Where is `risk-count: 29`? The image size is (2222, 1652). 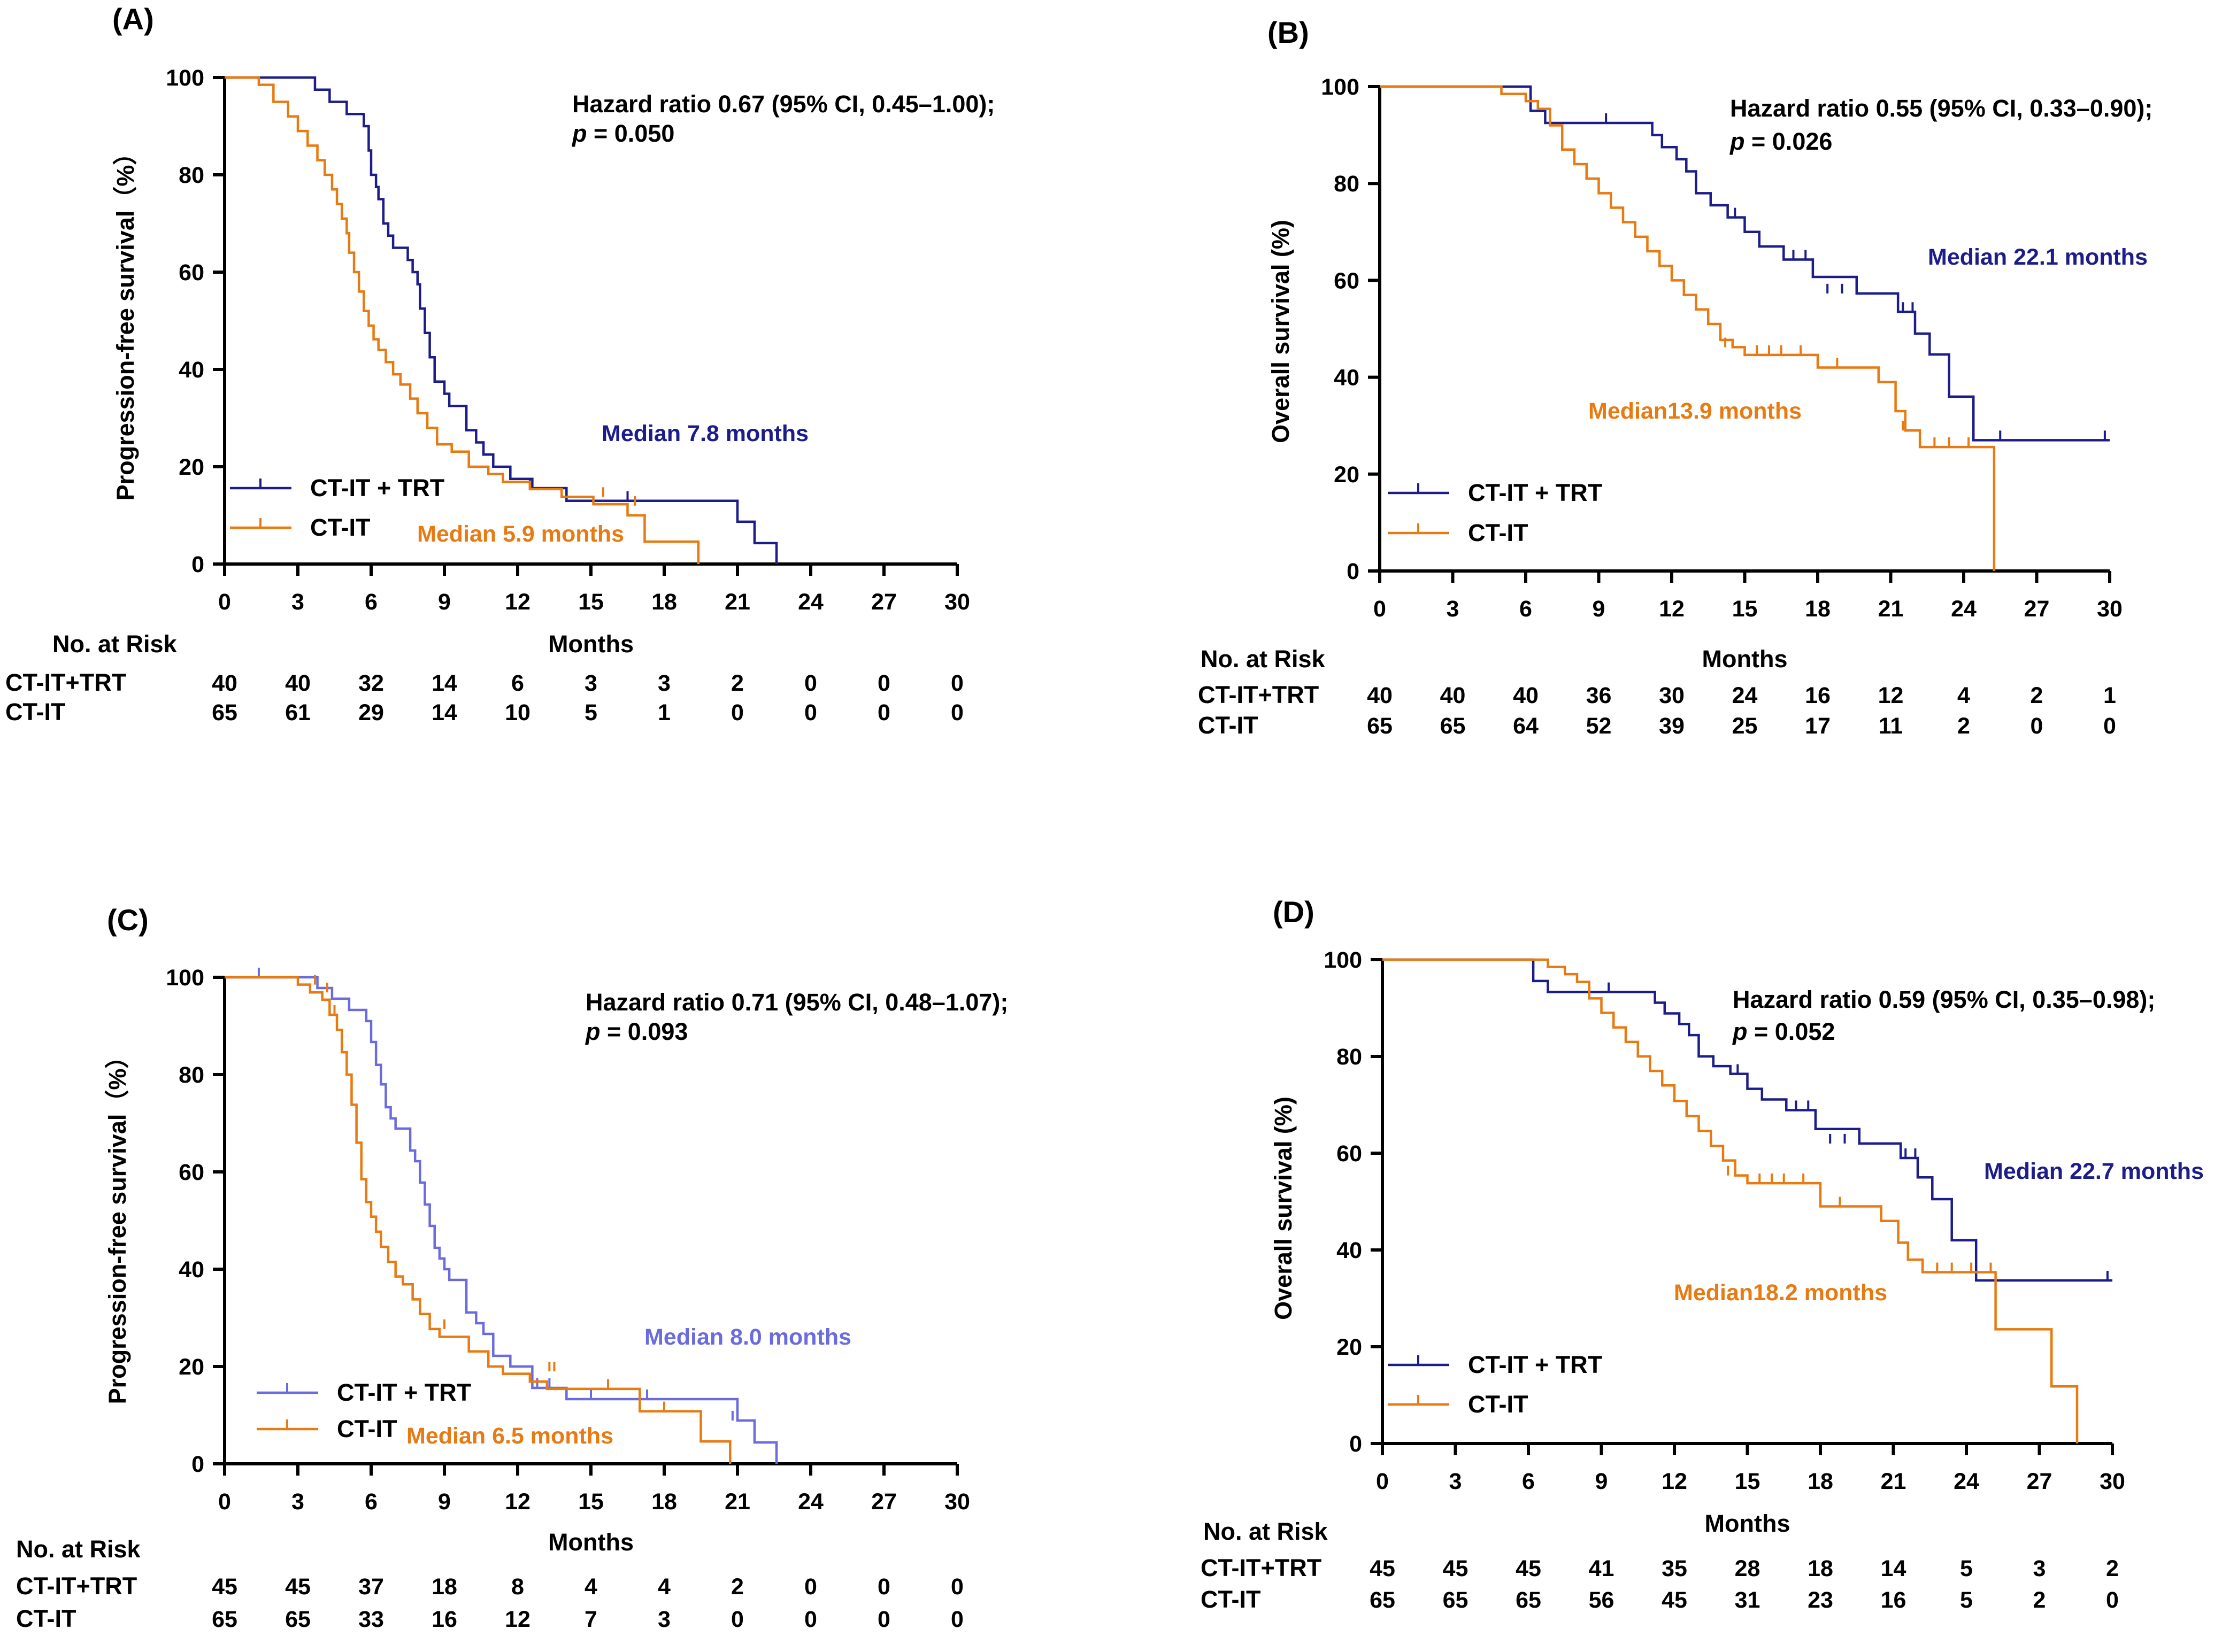 risk-count: 29 is located at coordinates (371, 712).